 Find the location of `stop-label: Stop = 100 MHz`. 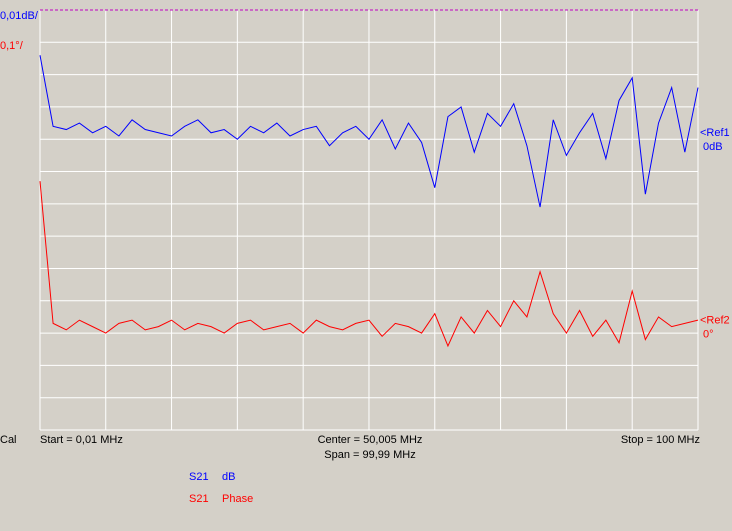

stop-label: Stop = 100 MHz is located at coordinates (660, 440).